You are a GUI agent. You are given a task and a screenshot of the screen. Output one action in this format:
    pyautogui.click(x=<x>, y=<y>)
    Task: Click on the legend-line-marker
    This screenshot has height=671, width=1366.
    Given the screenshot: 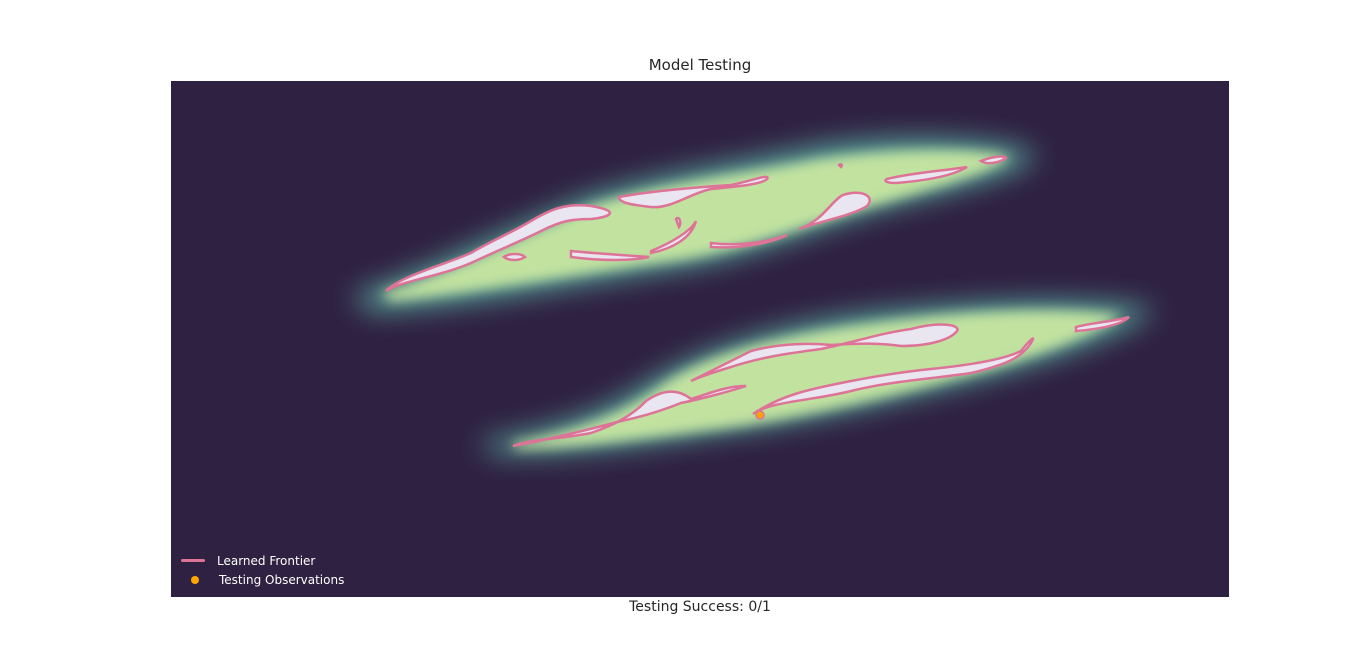 What is the action you would take?
    pyautogui.click(x=193, y=560)
    